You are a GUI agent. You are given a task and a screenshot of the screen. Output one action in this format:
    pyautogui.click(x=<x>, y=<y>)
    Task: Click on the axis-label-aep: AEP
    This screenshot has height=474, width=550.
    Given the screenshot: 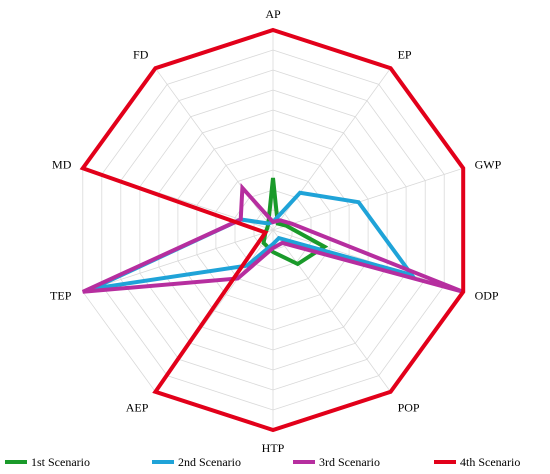 What is the action you would take?
    pyautogui.click(x=137, y=408)
    